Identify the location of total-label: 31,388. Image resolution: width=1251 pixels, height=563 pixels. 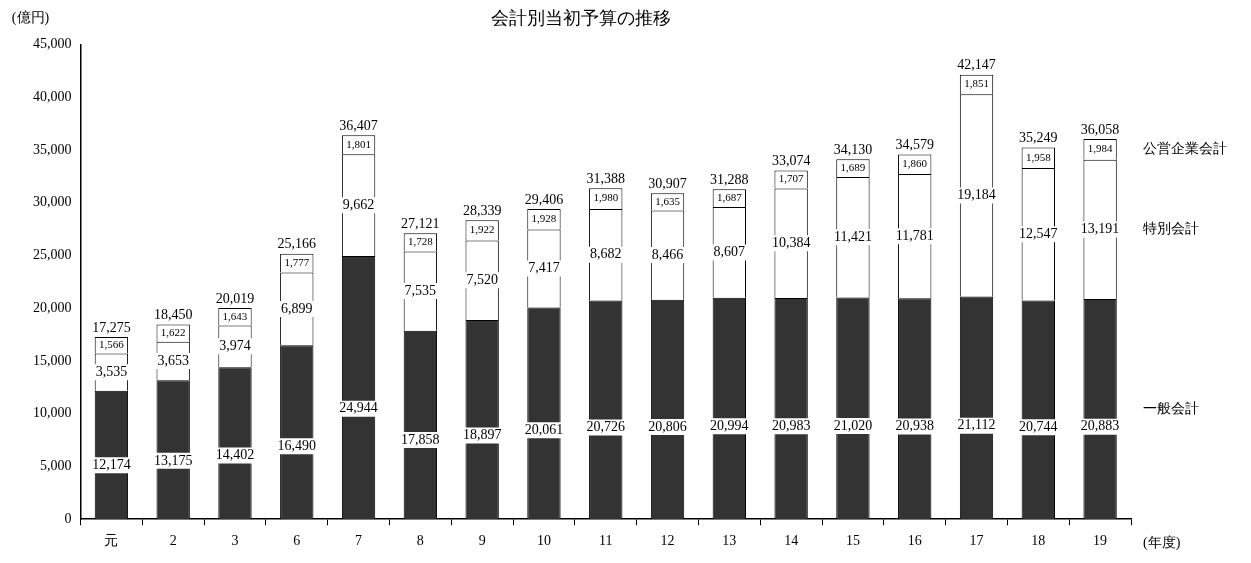
(605, 178).